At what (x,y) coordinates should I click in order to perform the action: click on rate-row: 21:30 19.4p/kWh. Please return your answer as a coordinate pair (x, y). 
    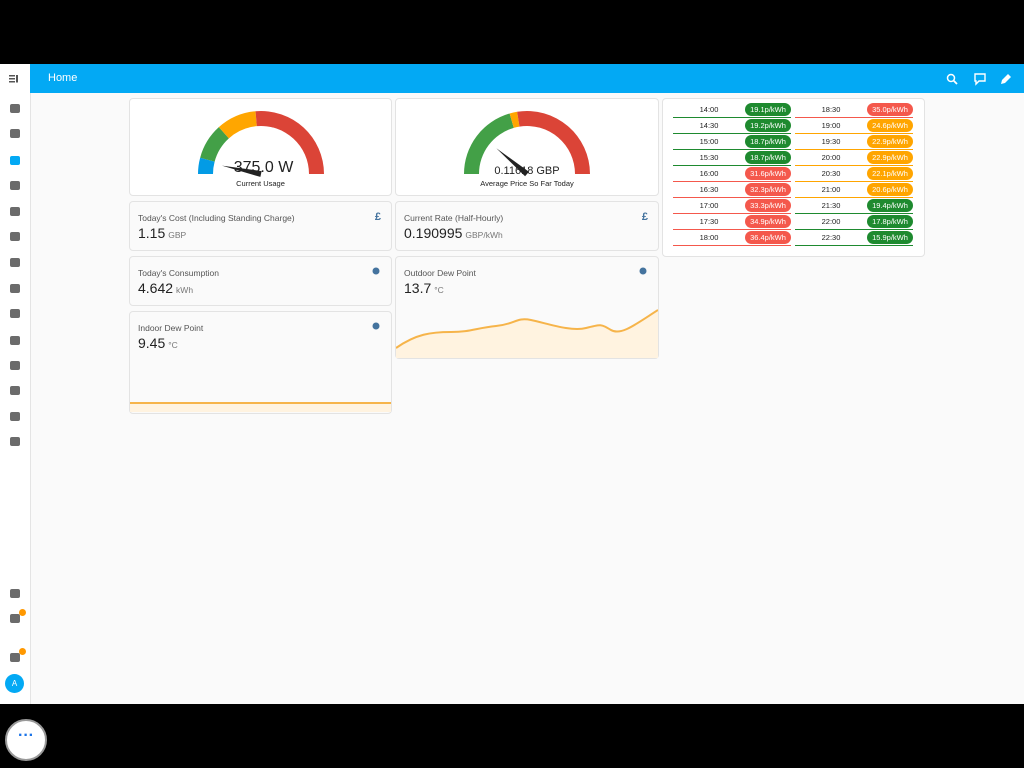
    Looking at the image, I should click on (854, 206).